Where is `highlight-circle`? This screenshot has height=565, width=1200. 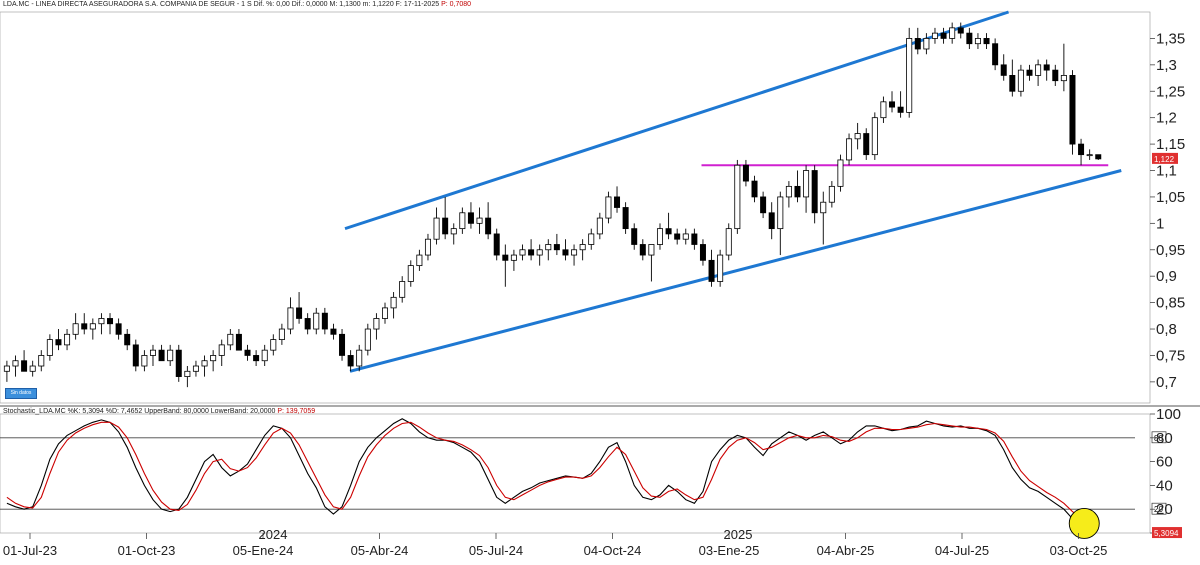
highlight-circle is located at coordinates (1084, 523).